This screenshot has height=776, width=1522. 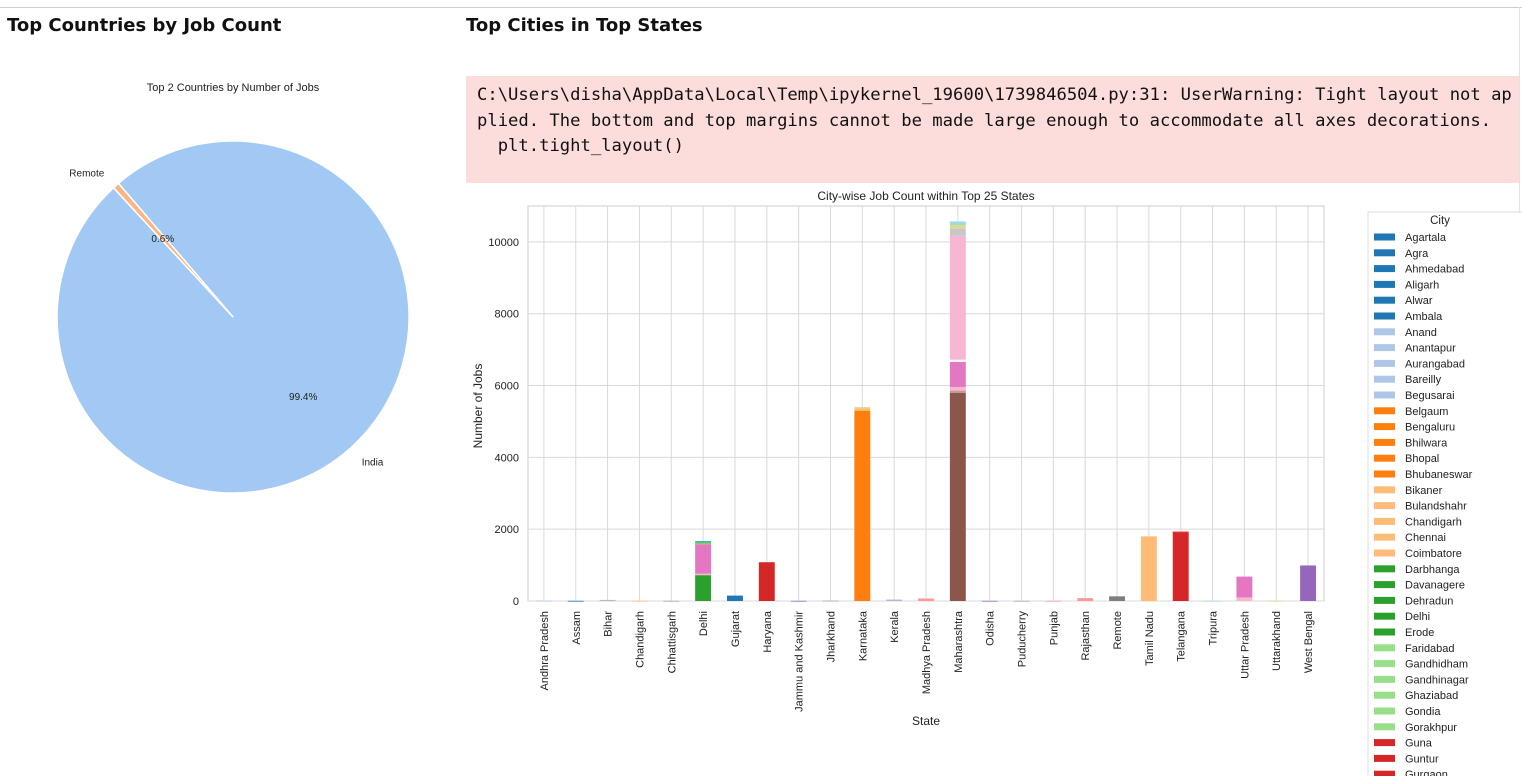 I want to click on legend-entry: Dehradun, so click(x=1429, y=601).